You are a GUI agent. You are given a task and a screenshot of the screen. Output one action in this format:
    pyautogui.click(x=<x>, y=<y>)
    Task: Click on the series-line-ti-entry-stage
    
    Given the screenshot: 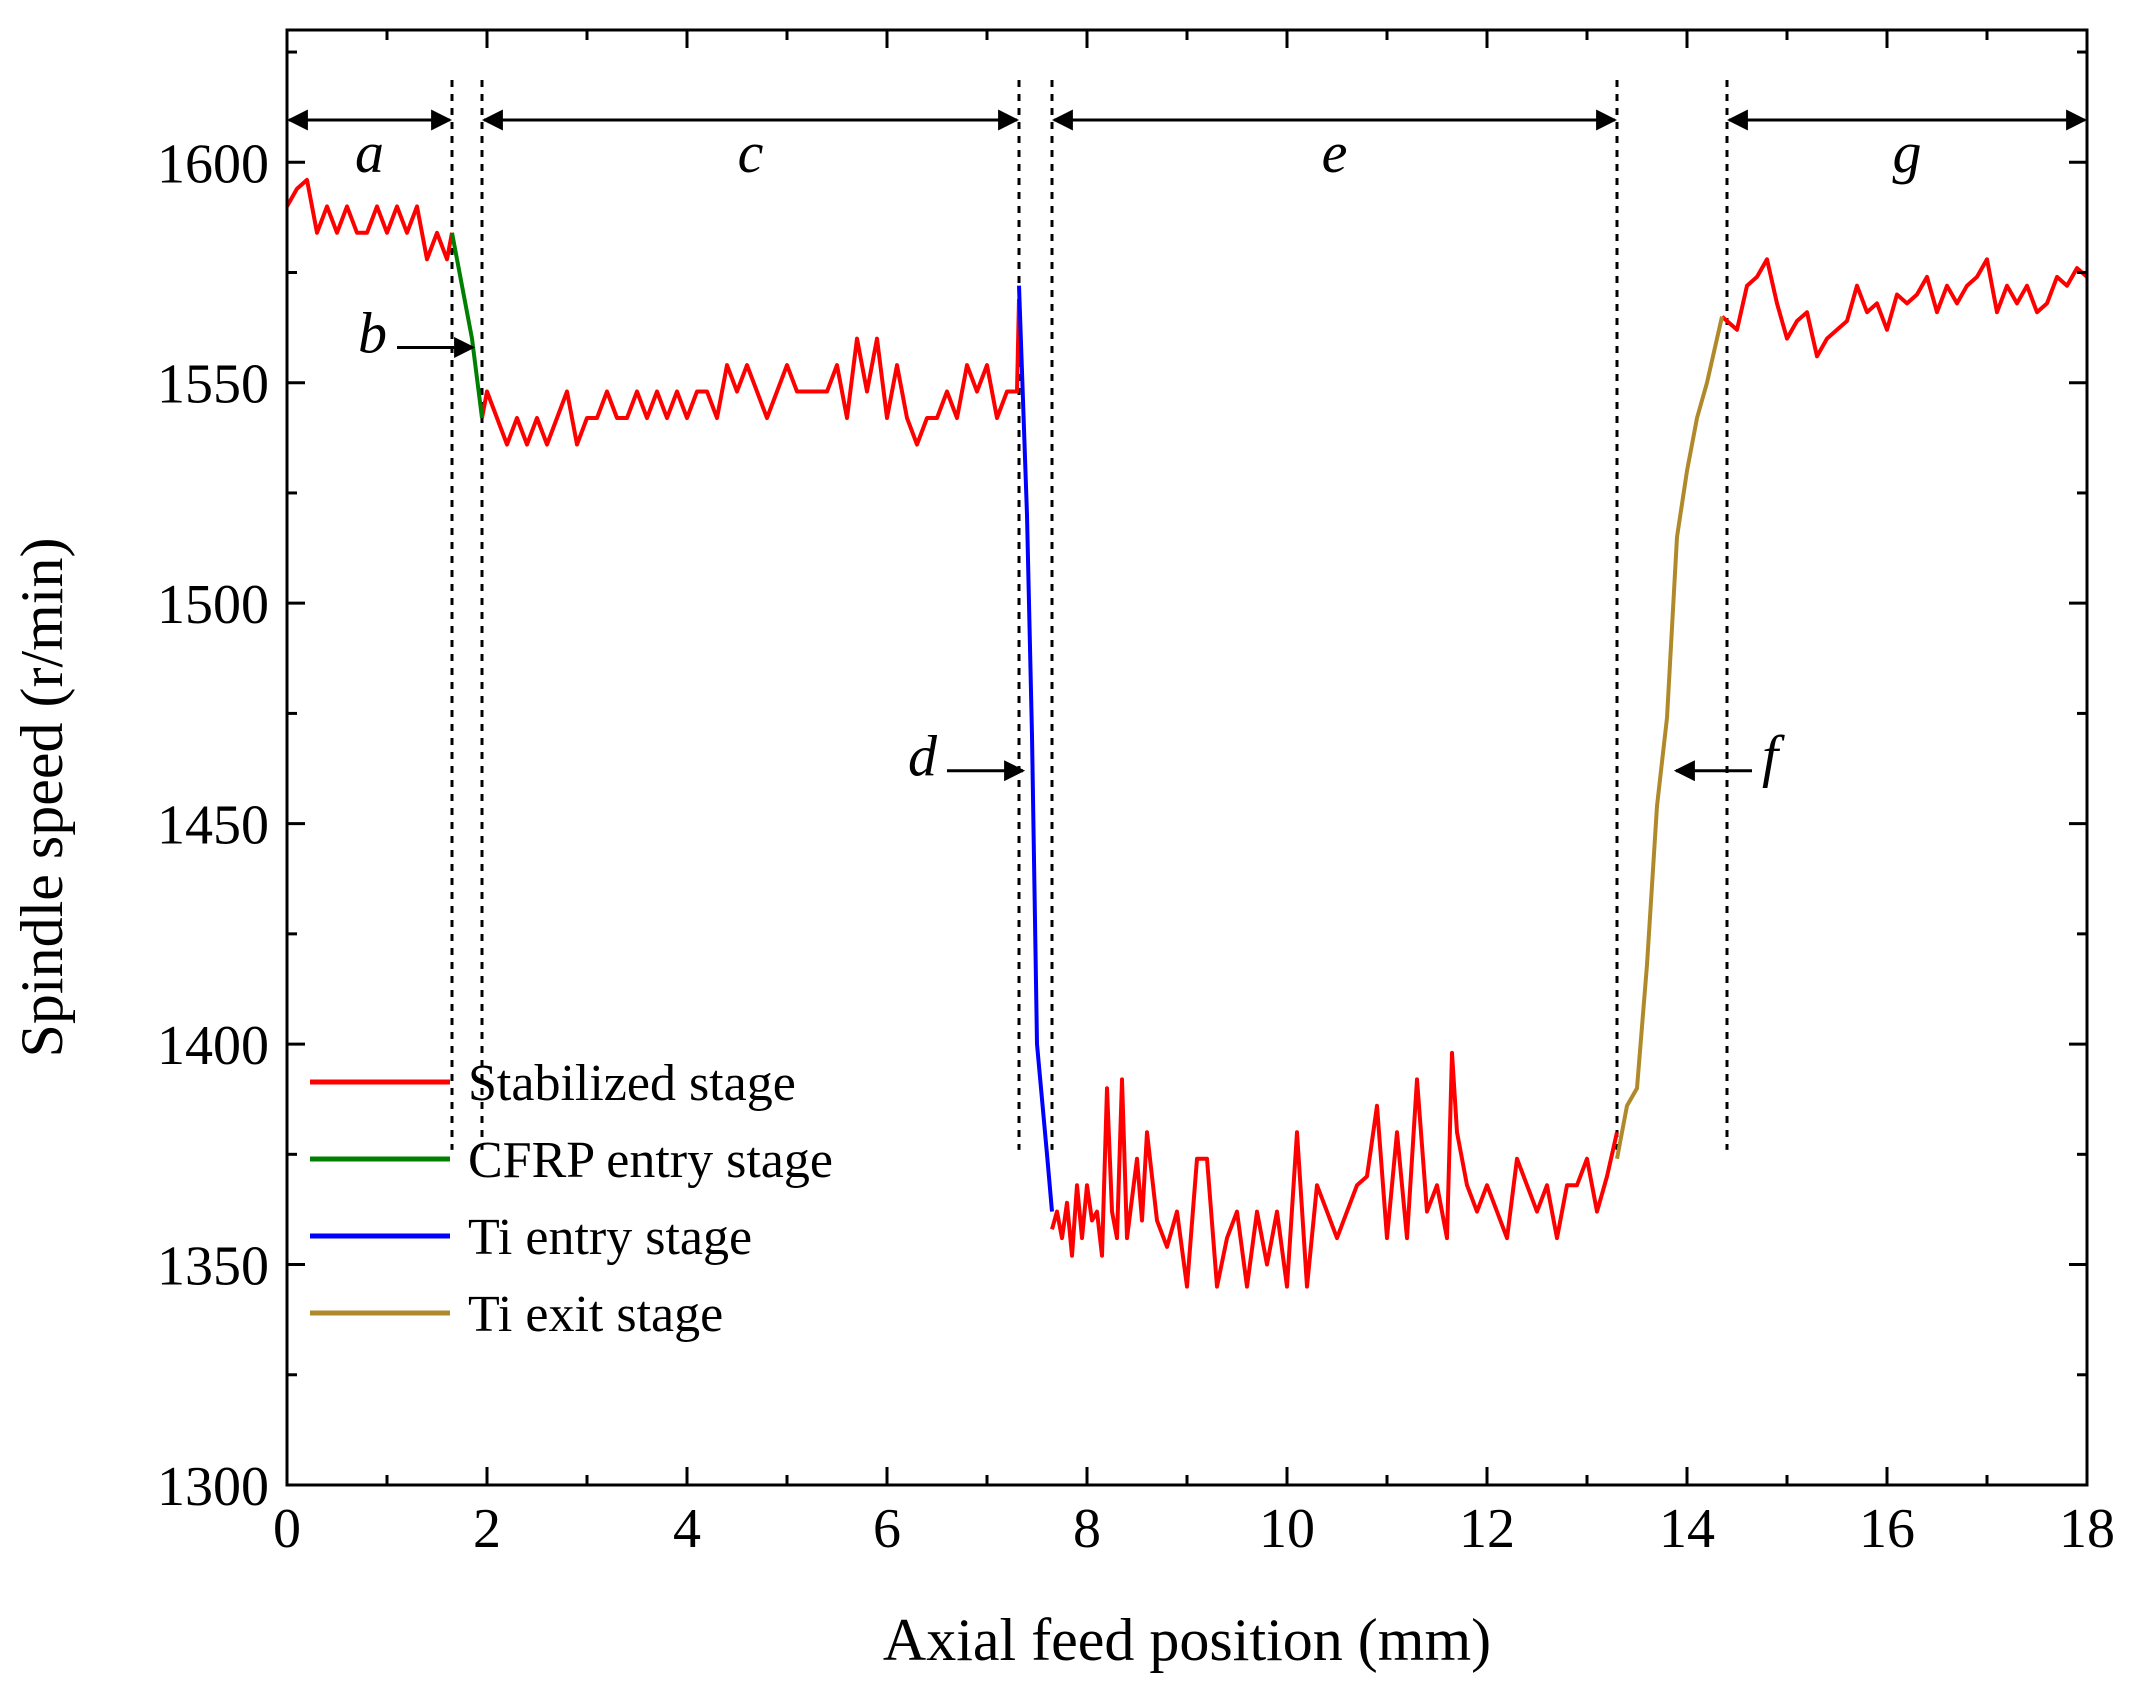 What is the action you would take?
    pyautogui.click(x=1035, y=748)
    